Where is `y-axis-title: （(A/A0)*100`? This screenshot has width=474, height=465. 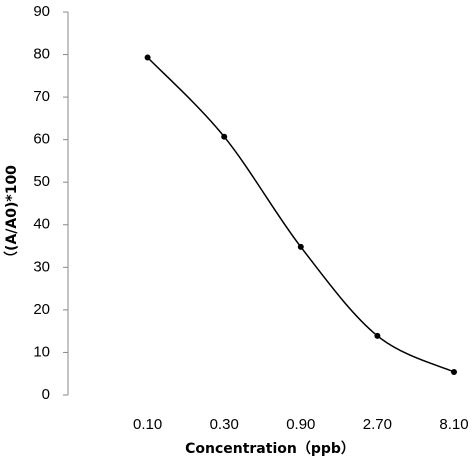
y-axis-title: （(A/A0)*100 is located at coordinates (12, 215).